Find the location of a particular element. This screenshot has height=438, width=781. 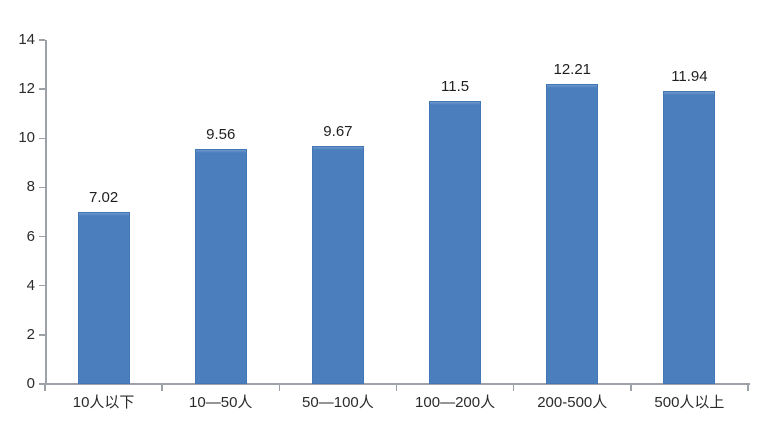

bar-value-label: 9.67 is located at coordinates (338, 132).